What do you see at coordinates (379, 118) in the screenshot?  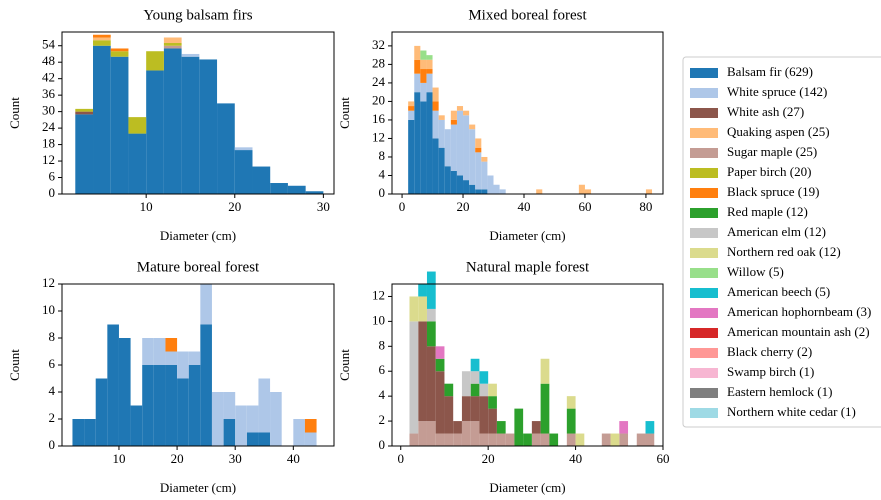 I see `y-tick-label: 16` at bounding box center [379, 118].